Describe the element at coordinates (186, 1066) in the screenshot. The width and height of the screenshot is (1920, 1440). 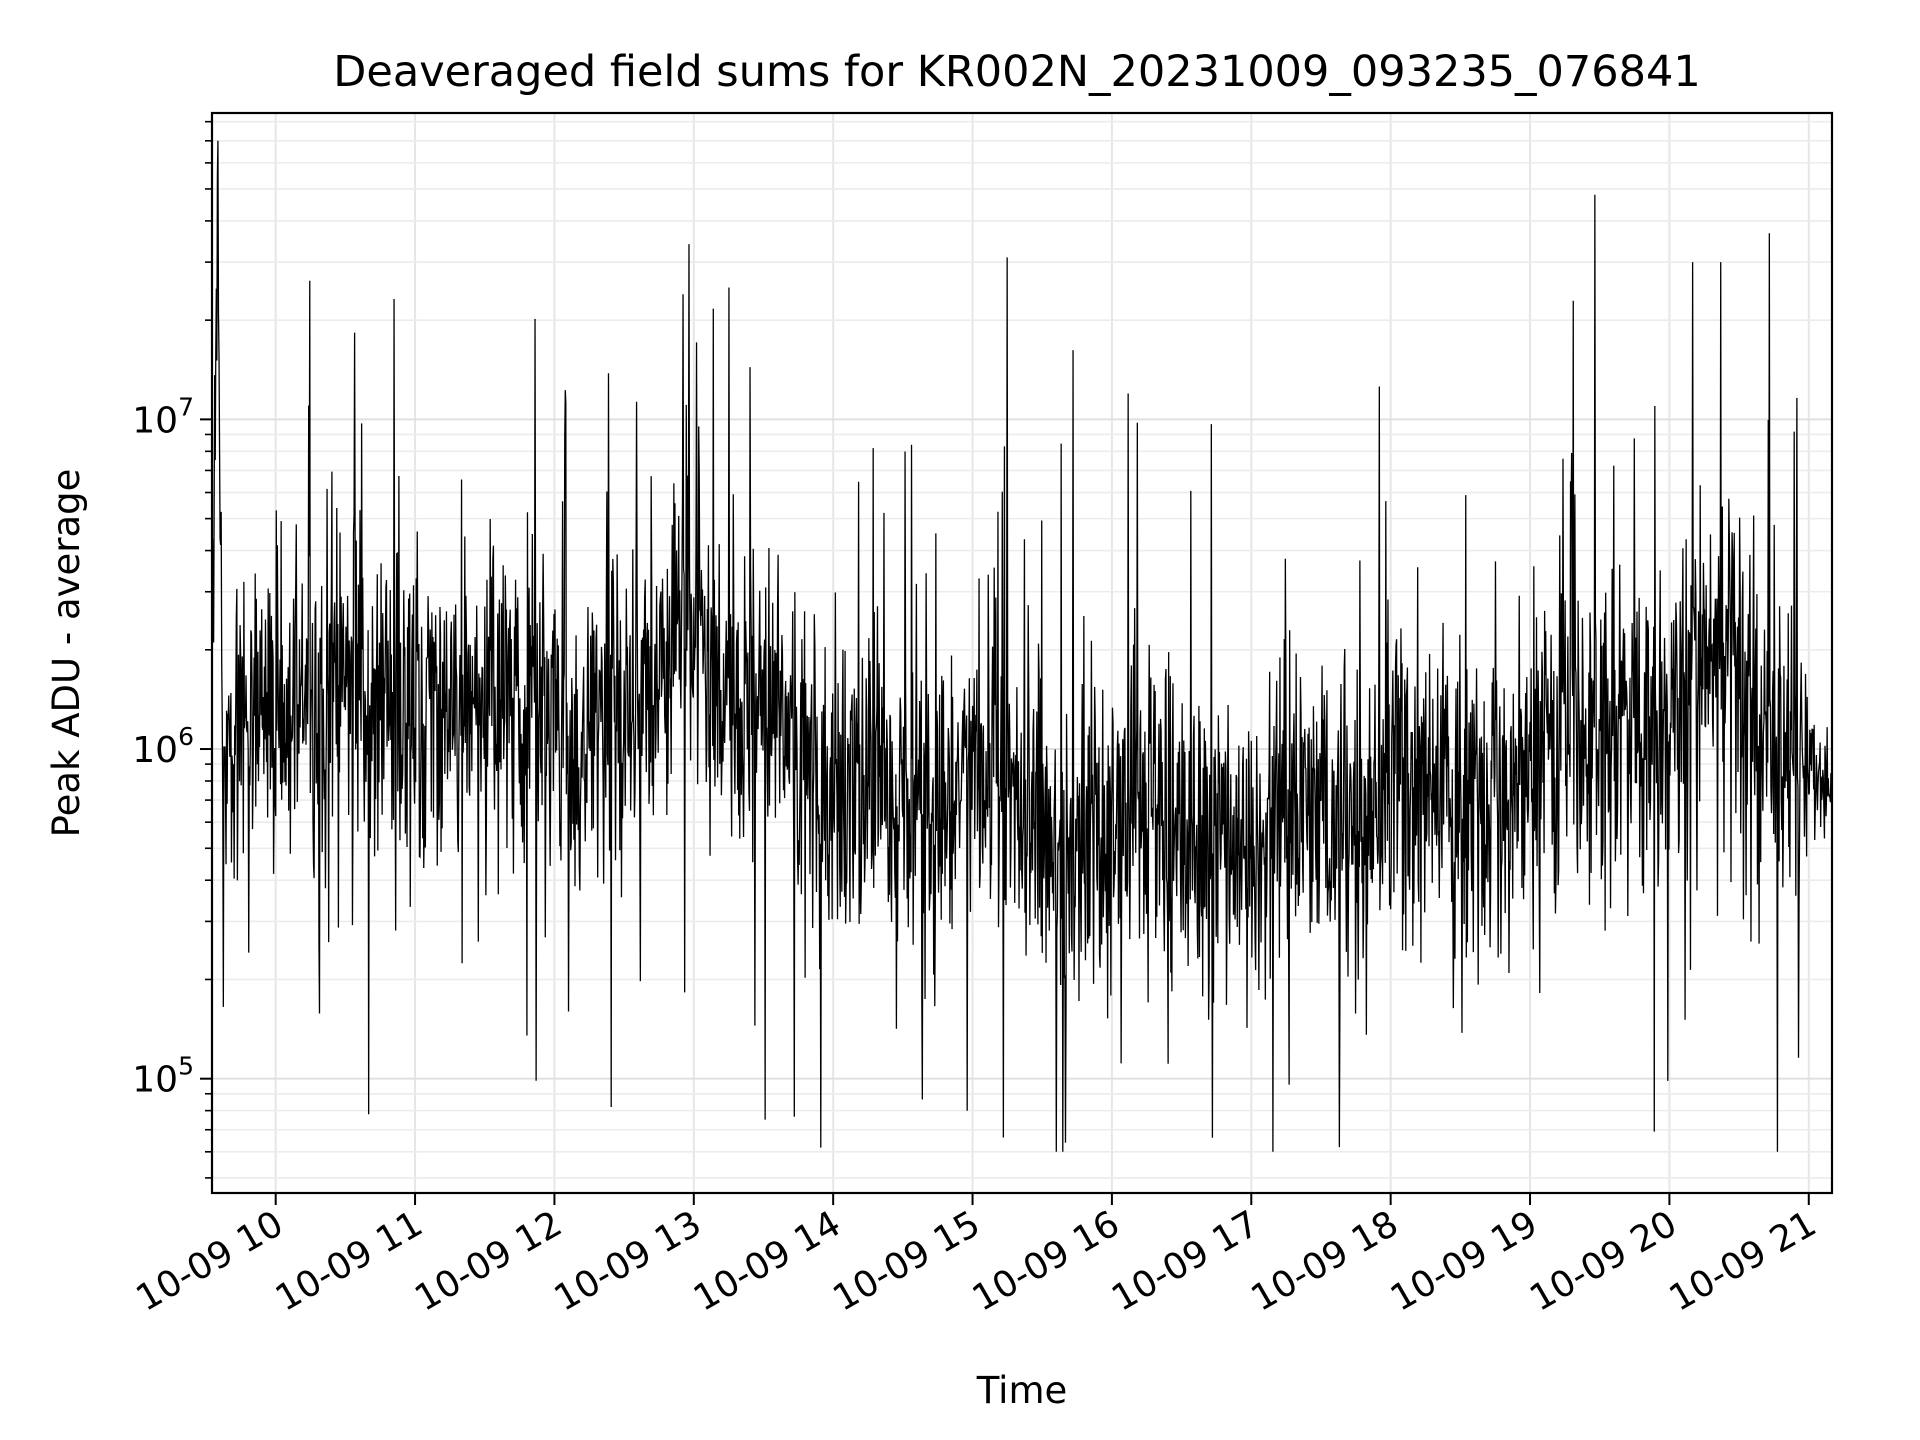
I see `y-tick-exponent: 5` at that location.